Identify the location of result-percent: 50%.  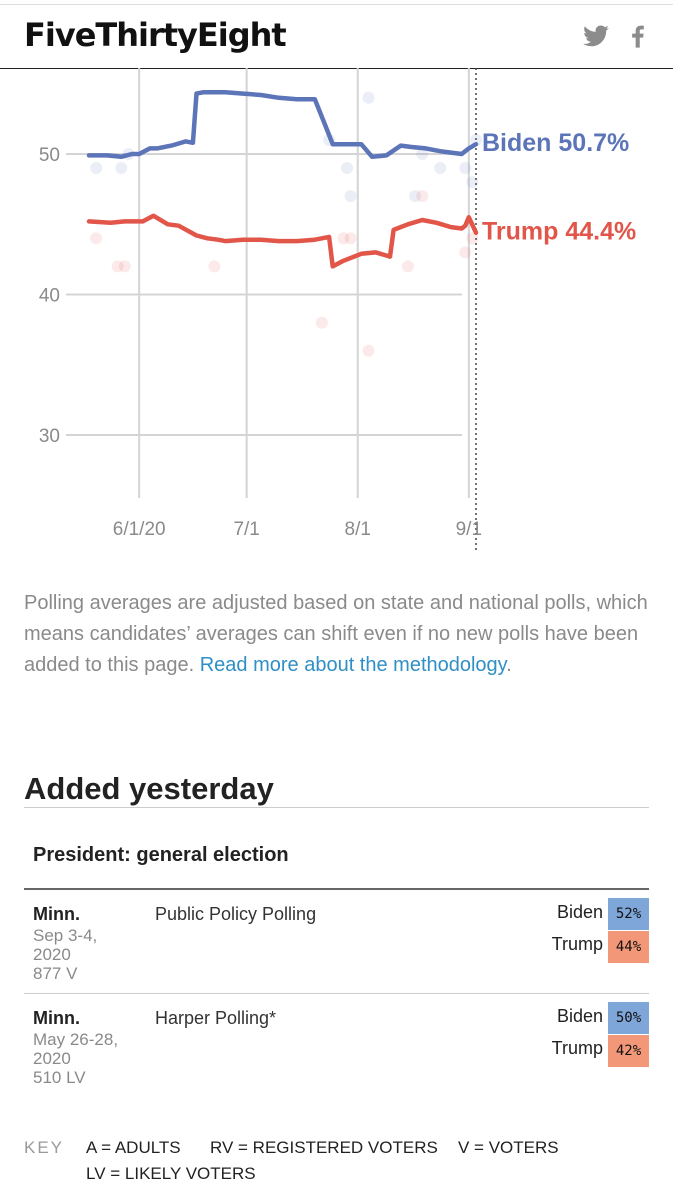
(628, 1018).